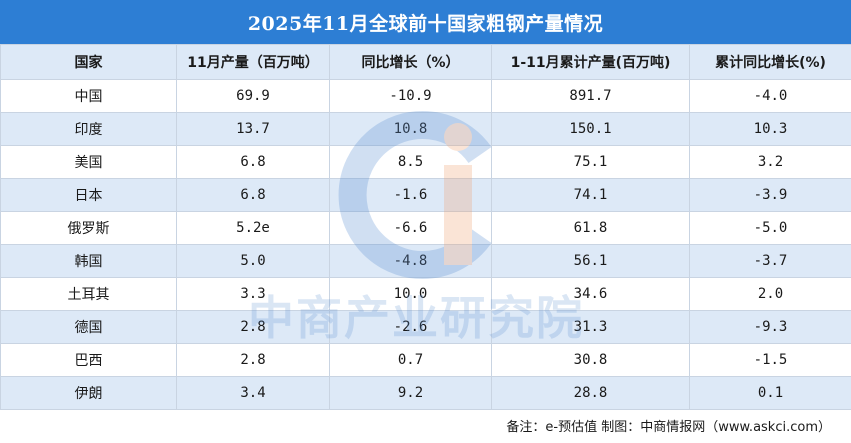 This screenshot has height=443, width=851. What do you see at coordinates (88, 327) in the screenshot?
I see `cell-country: 德国` at bounding box center [88, 327].